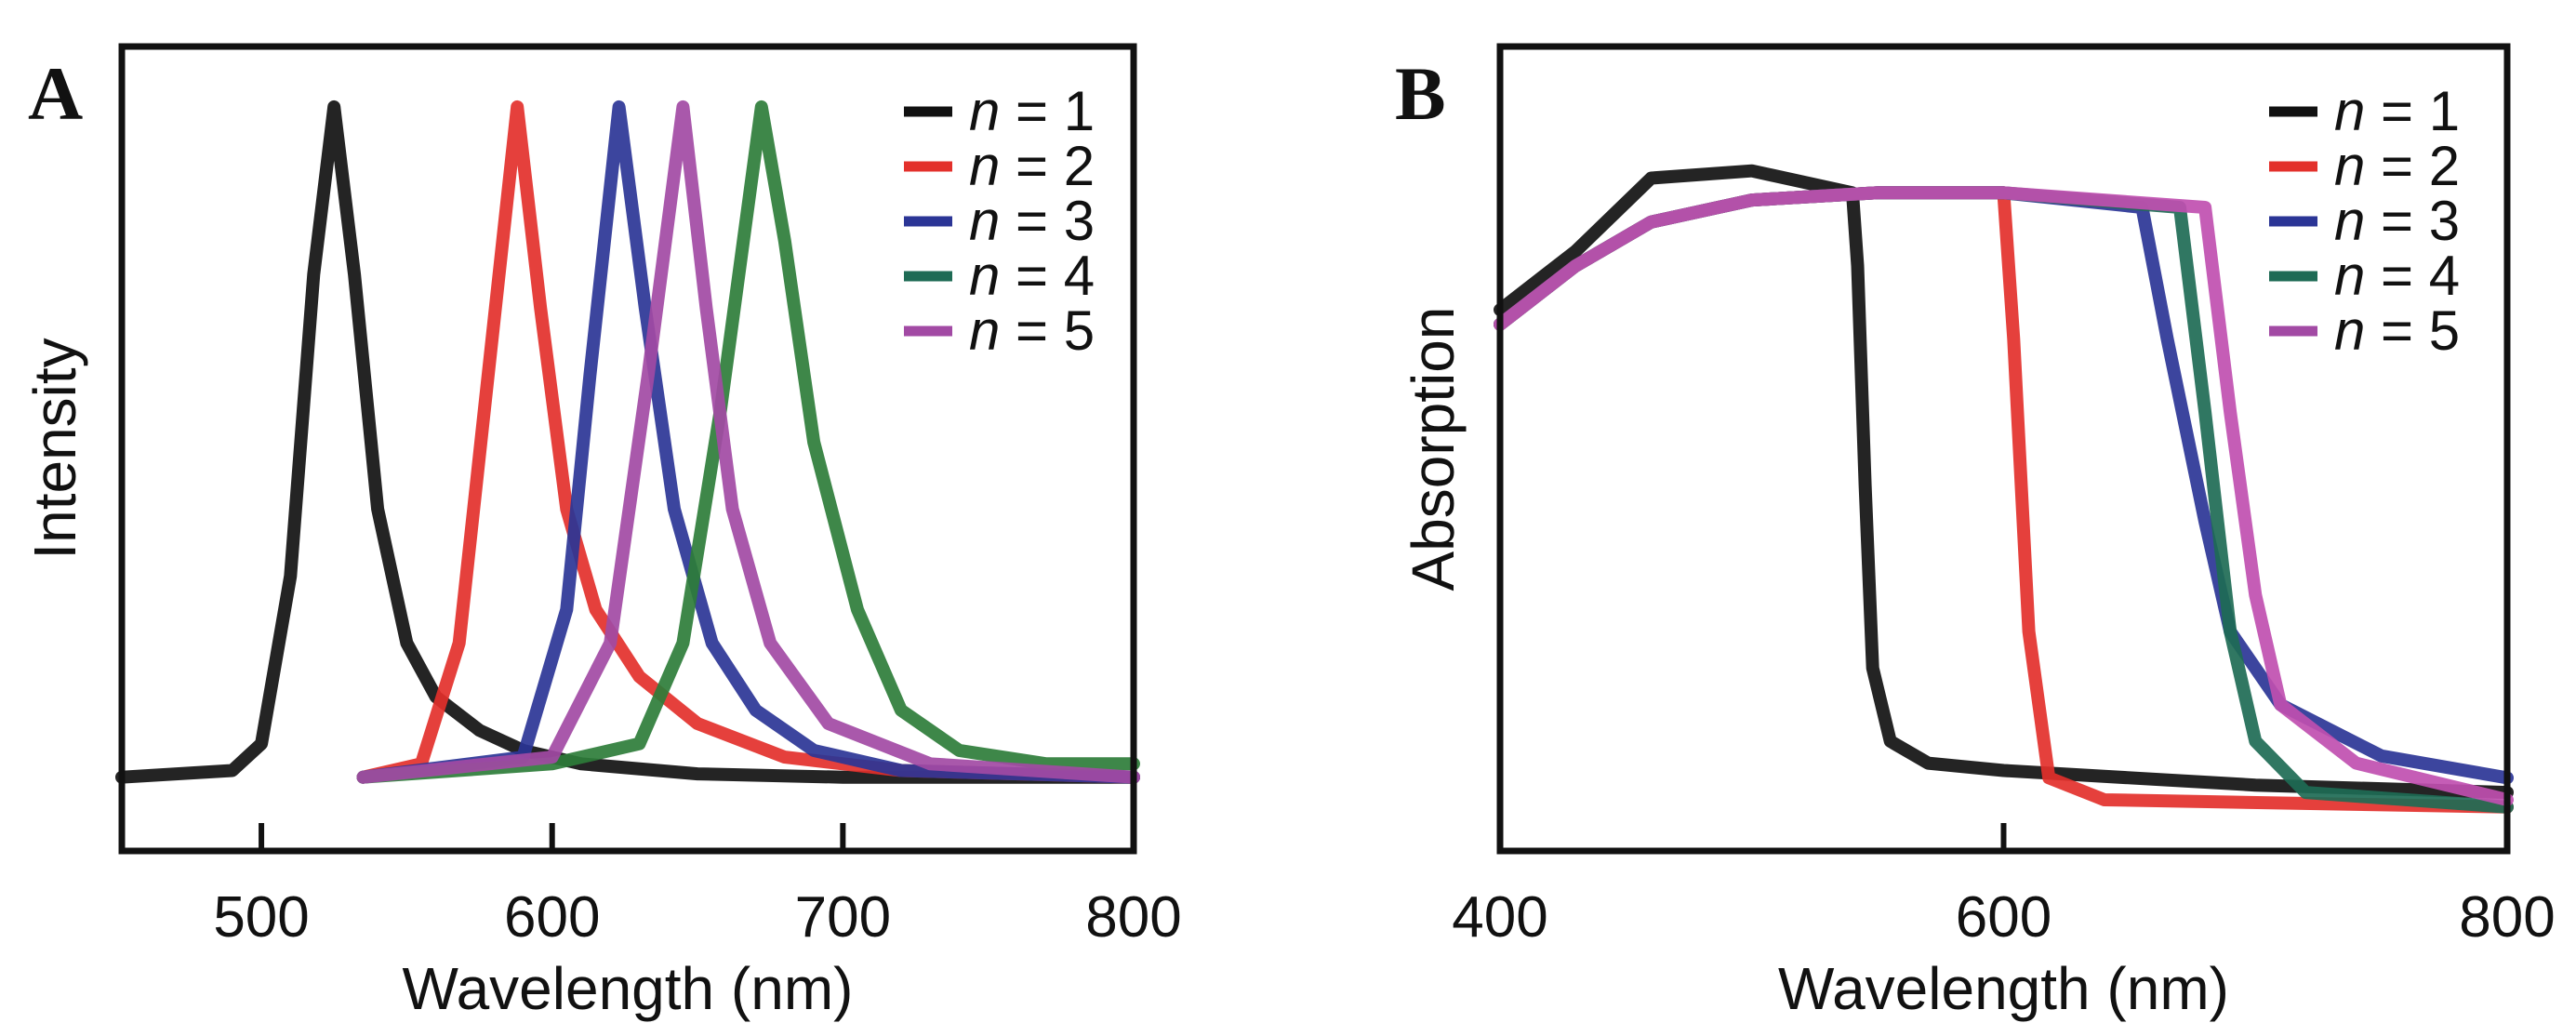 The image size is (2576, 1023). I want to click on x-tick-label: 400, so click(1499, 917).